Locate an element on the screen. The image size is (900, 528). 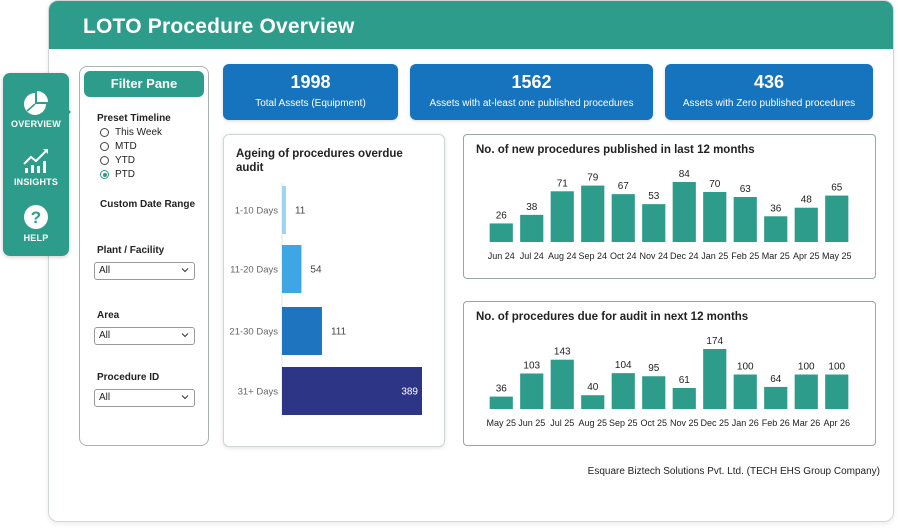
published-tick-label: Mar 25 is located at coordinates (776, 256).